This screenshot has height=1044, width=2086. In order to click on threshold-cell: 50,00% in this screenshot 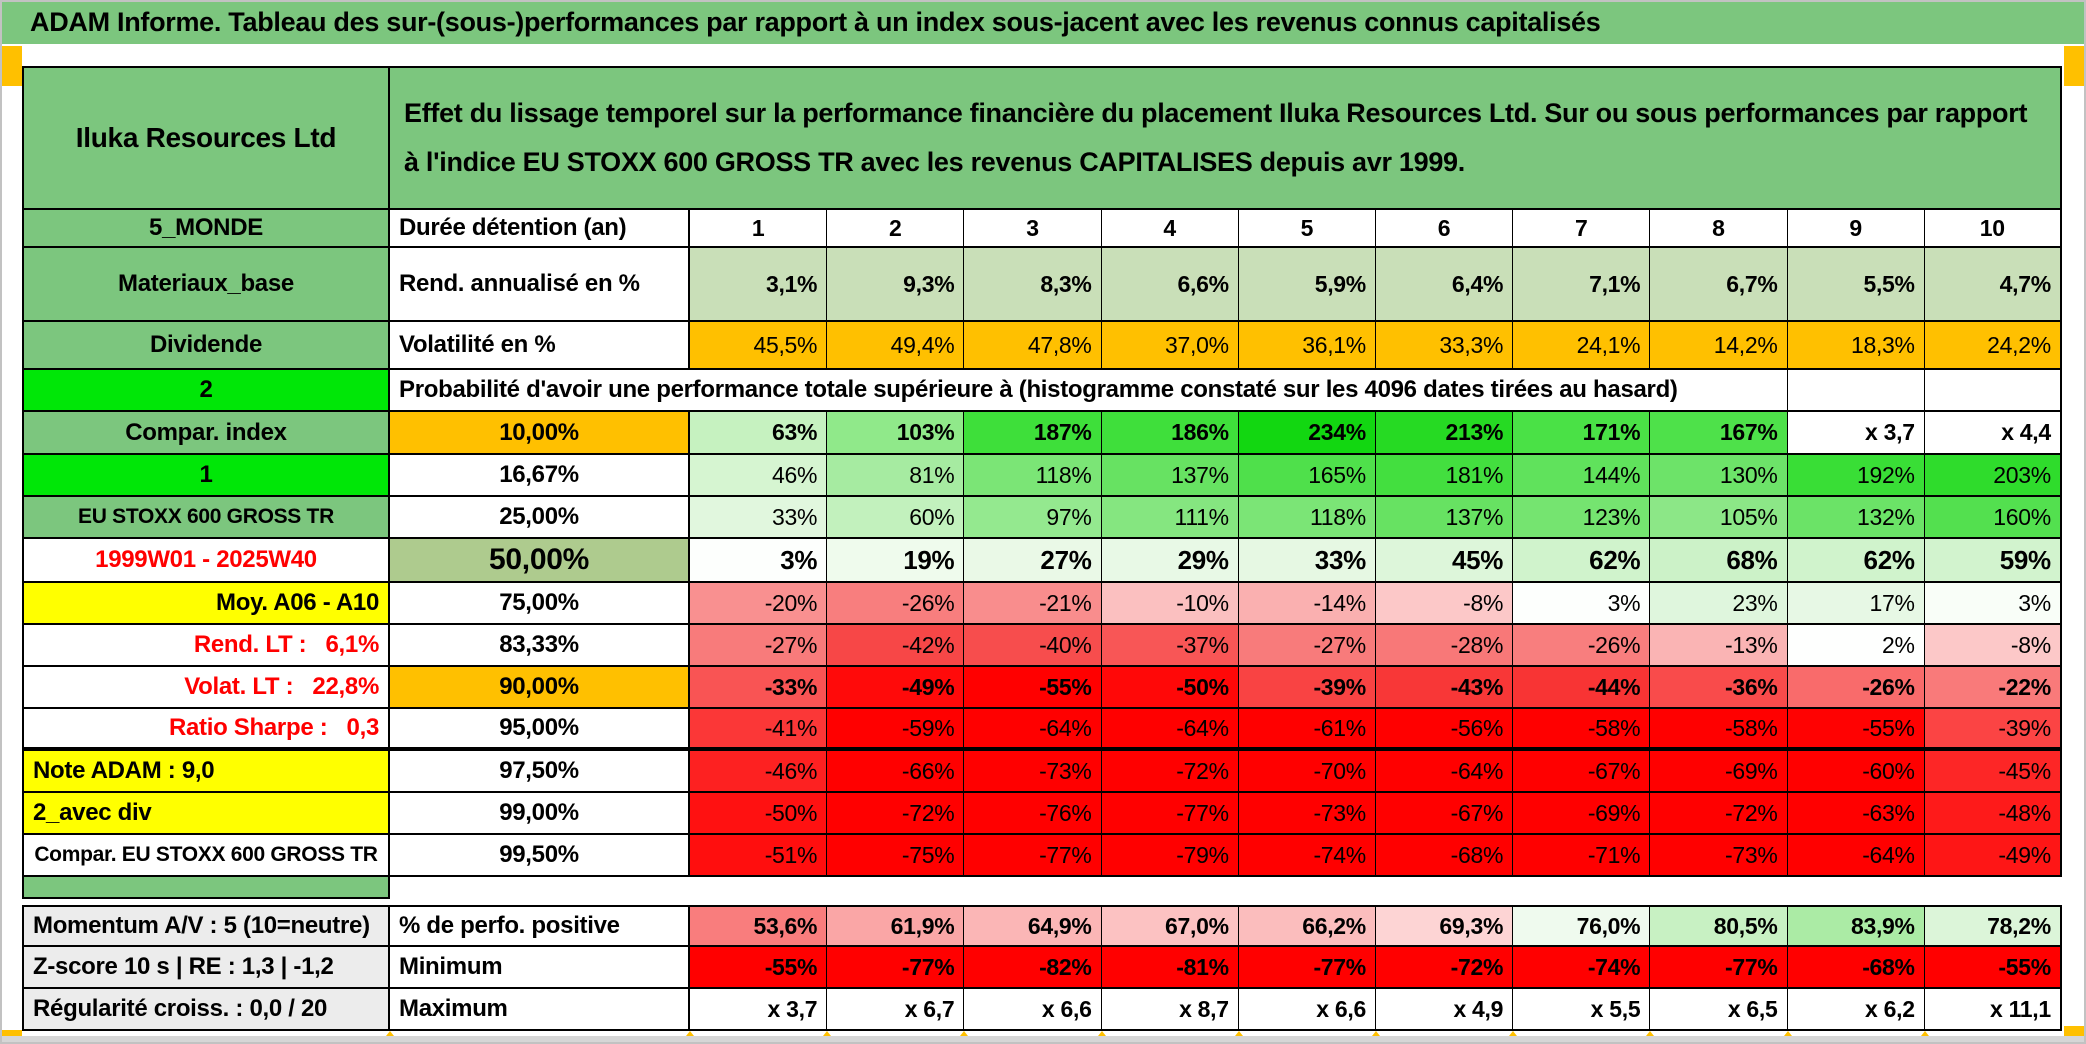, I will do `click(540, 561)`.